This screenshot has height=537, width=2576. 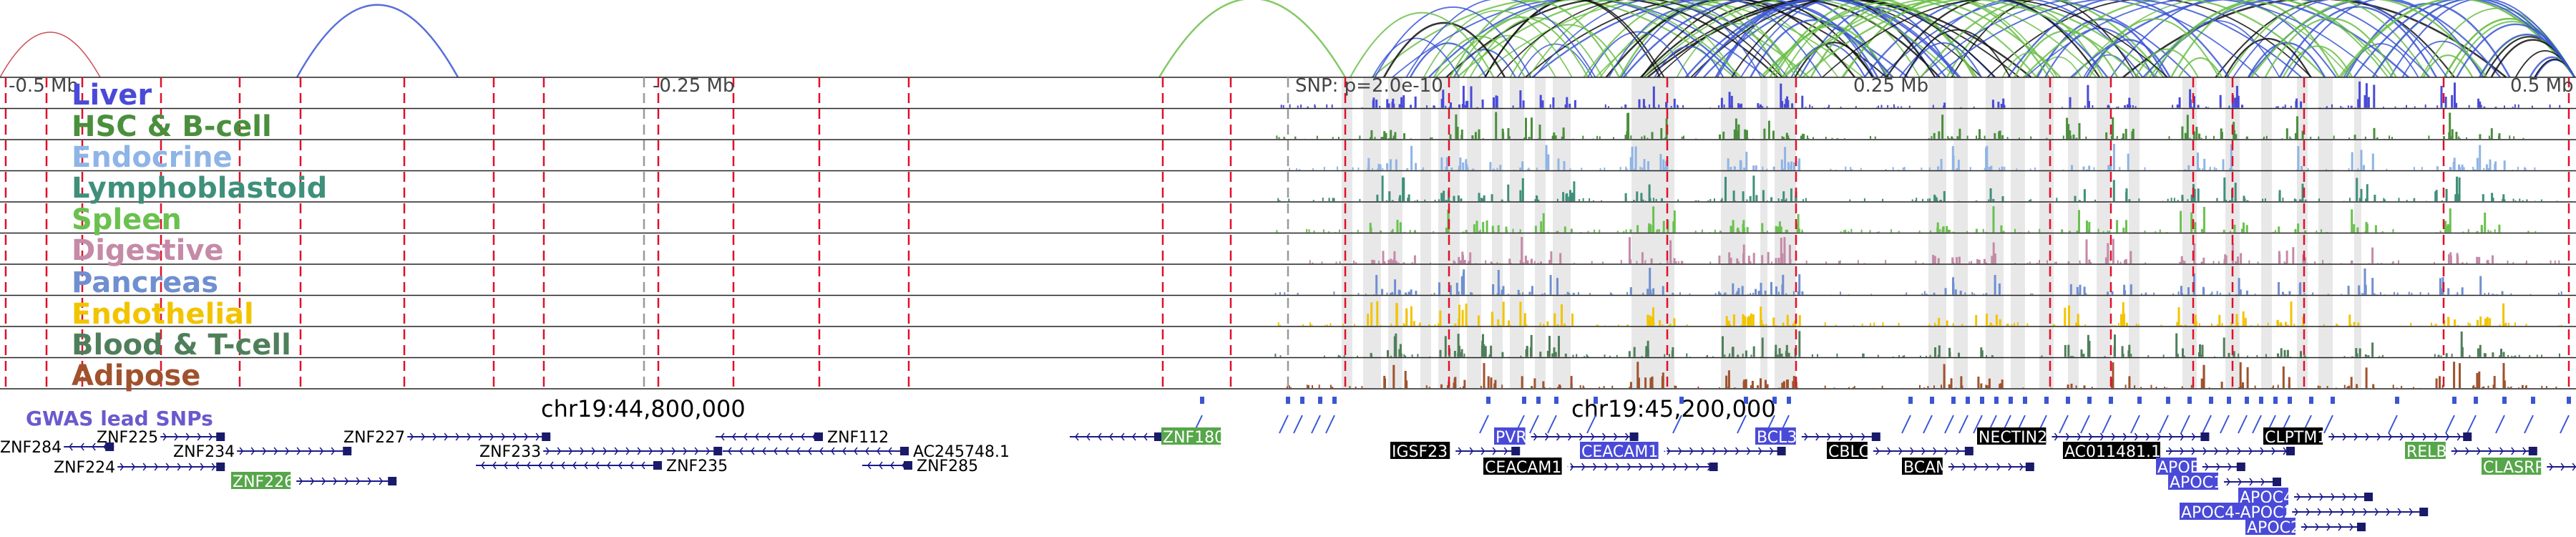 What do you see at coordinates (447, 438) in the screenshot?
I see `gene-znf227: ZNF227` at bounding box center [447, 438].